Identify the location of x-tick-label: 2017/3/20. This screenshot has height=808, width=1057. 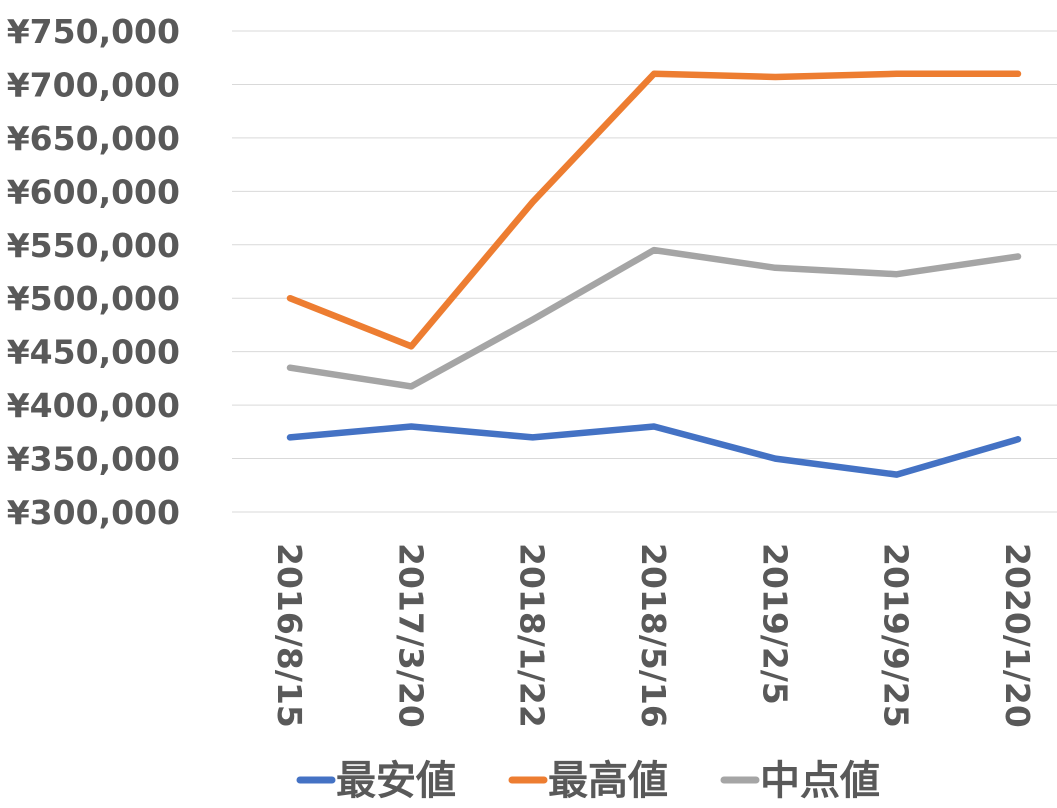
(410, 635).